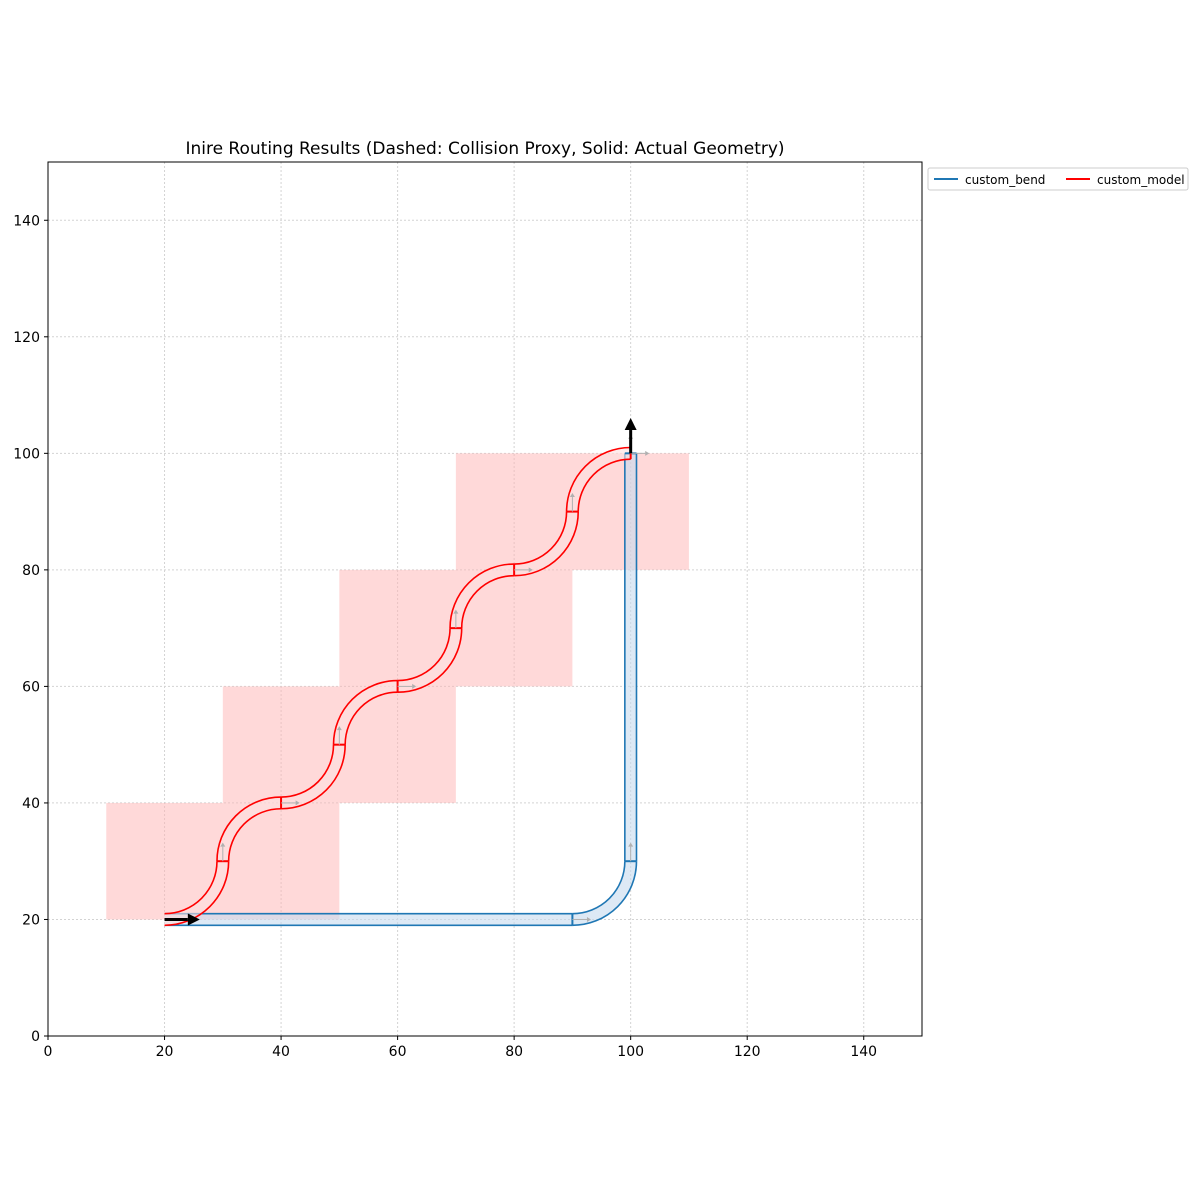  I want to click on legend-label-custom_bend: custom_bend, so click(1005, 180).